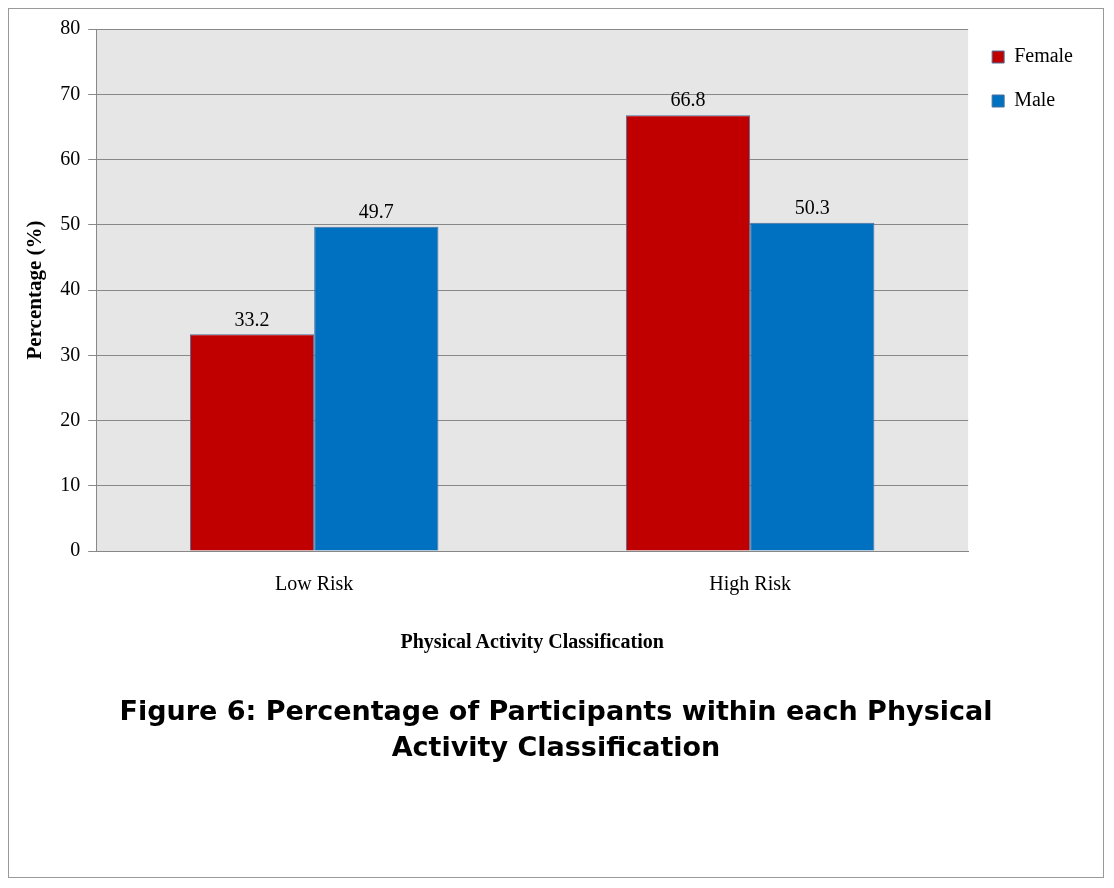  Describe the element at coordinates (1035, 99) in the screenshot. I see `legend-label: Male` at that location.